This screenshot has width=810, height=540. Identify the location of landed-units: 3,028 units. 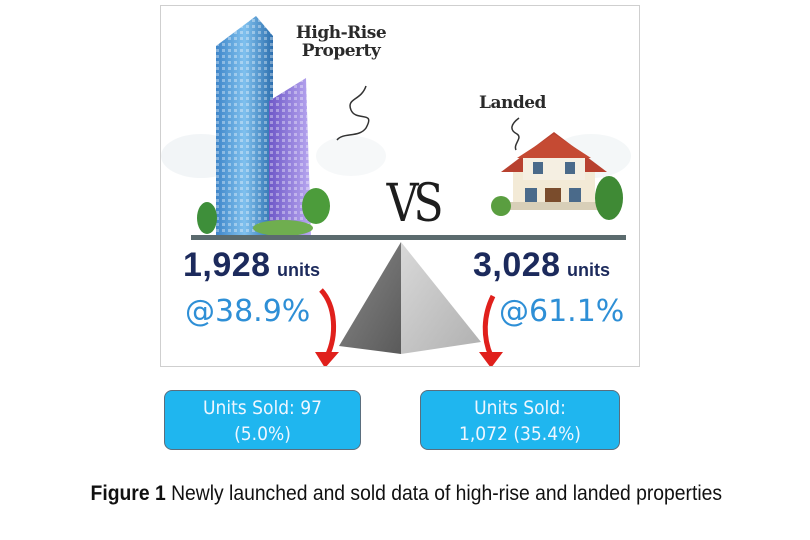
(541, 265).